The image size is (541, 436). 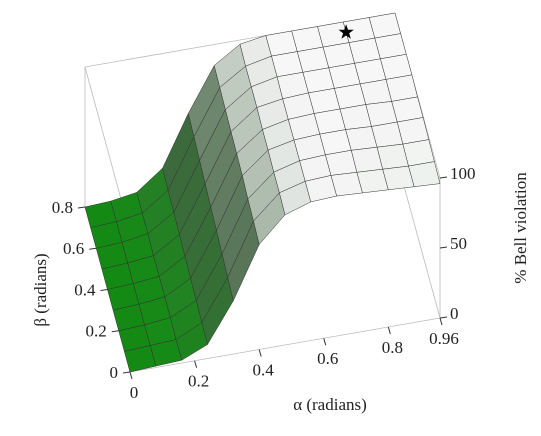 I want to click on x-tick-label: 0.4, so click(x=264, y=369).